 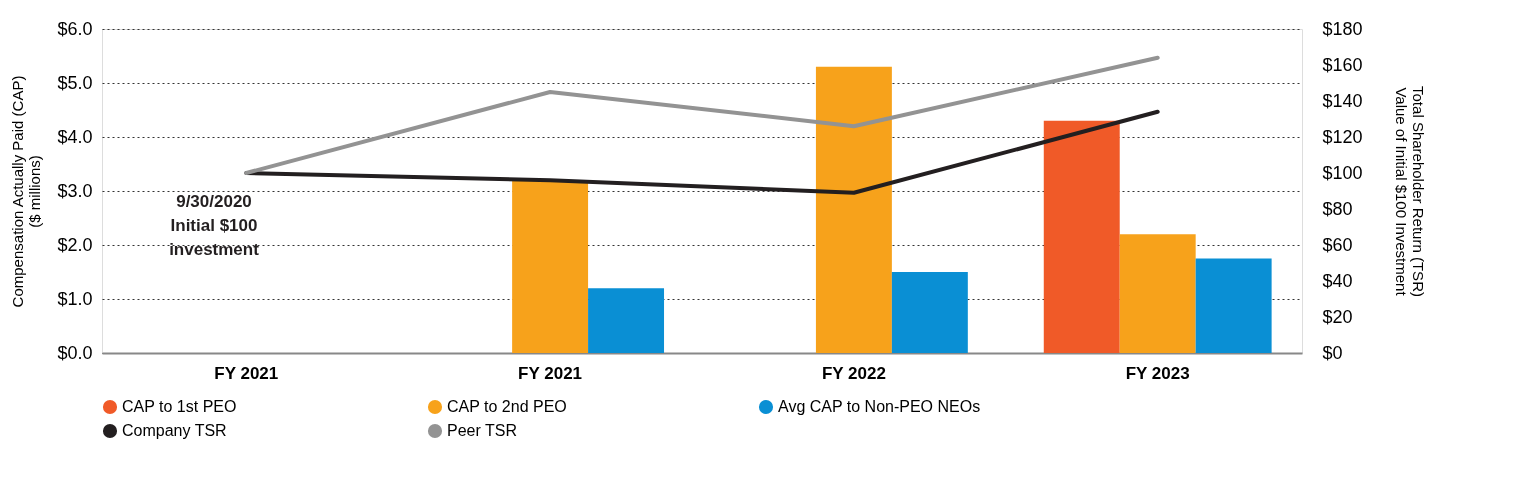 What do you see at coordinates (1157, 373) in the screenshot?
I see `x-tick-label: FY 2023` at bounding box center [1157, 373].